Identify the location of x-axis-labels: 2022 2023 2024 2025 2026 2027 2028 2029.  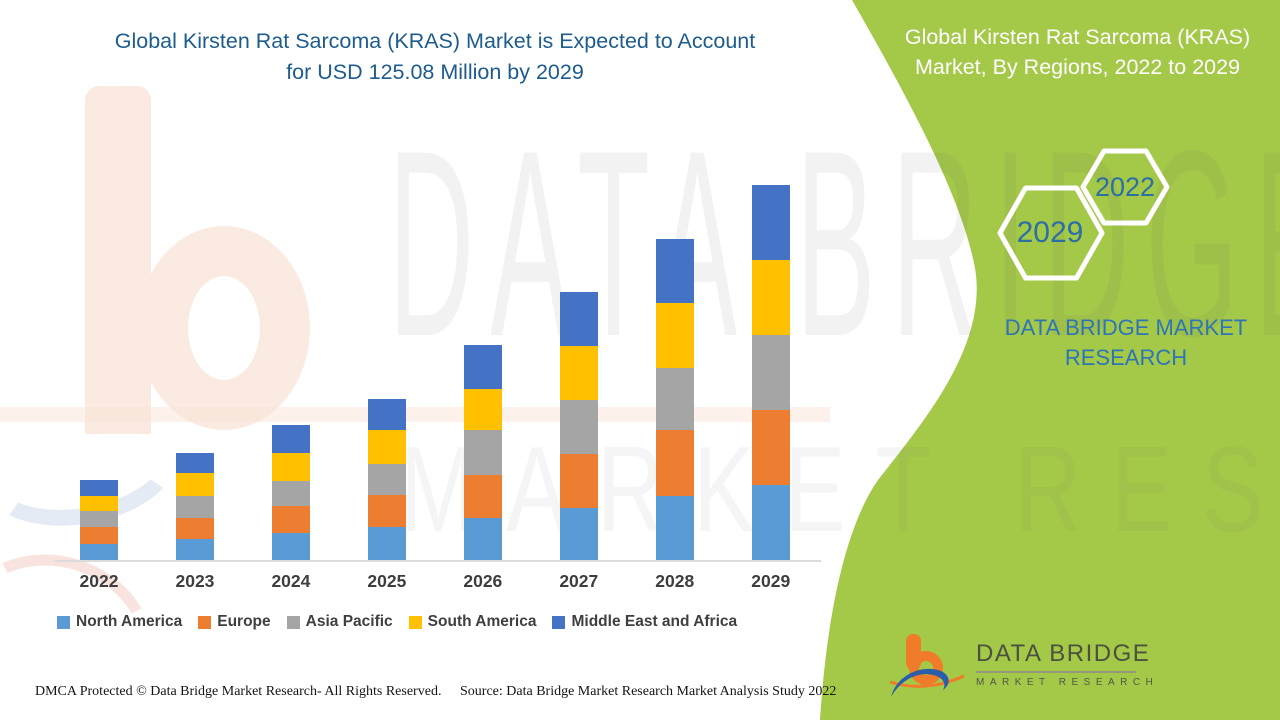
(438, 583).